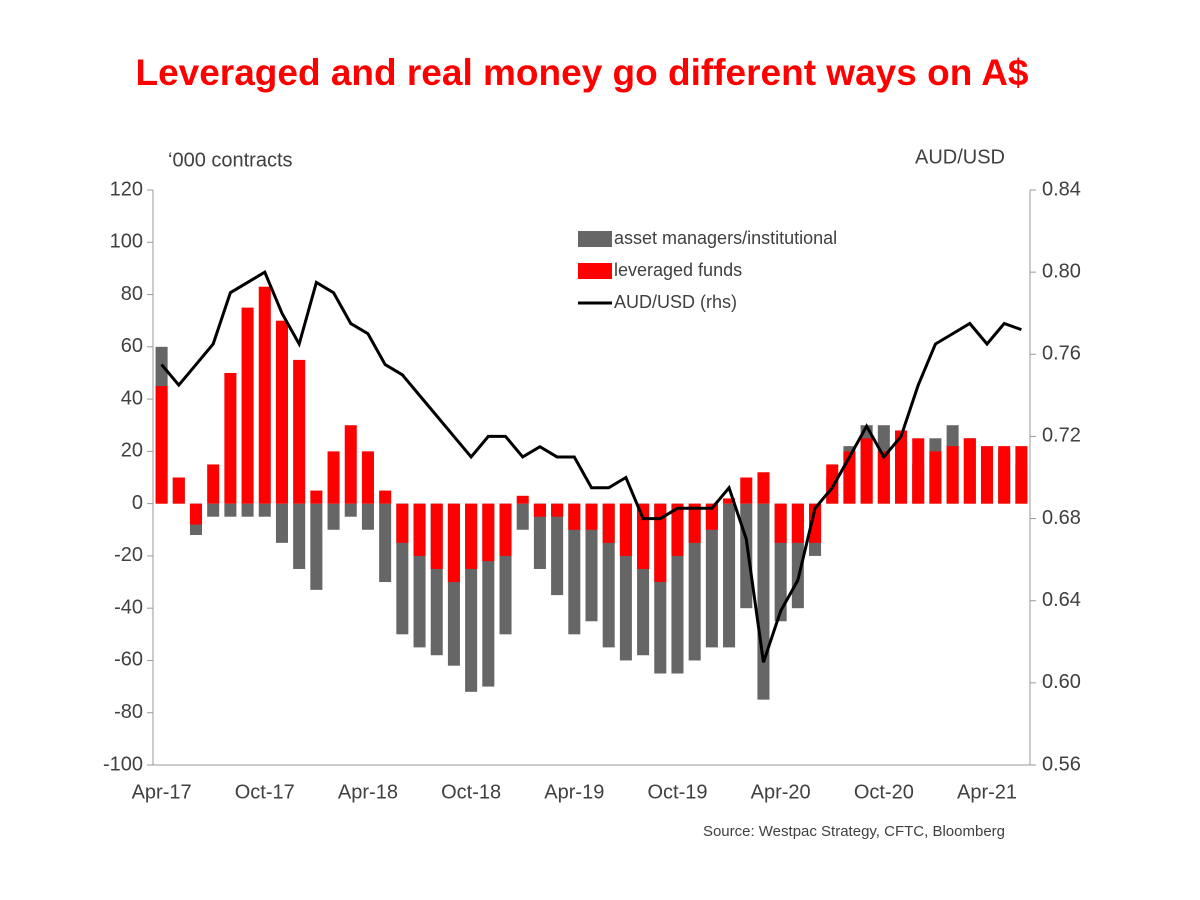 Image resolution: width=1200 pixels, height=900 pixels. What do you see at coordinates (725, 238) in the screenshot?
I see `legend-label: asset managers/institutional` at bounding box center [725, 238].